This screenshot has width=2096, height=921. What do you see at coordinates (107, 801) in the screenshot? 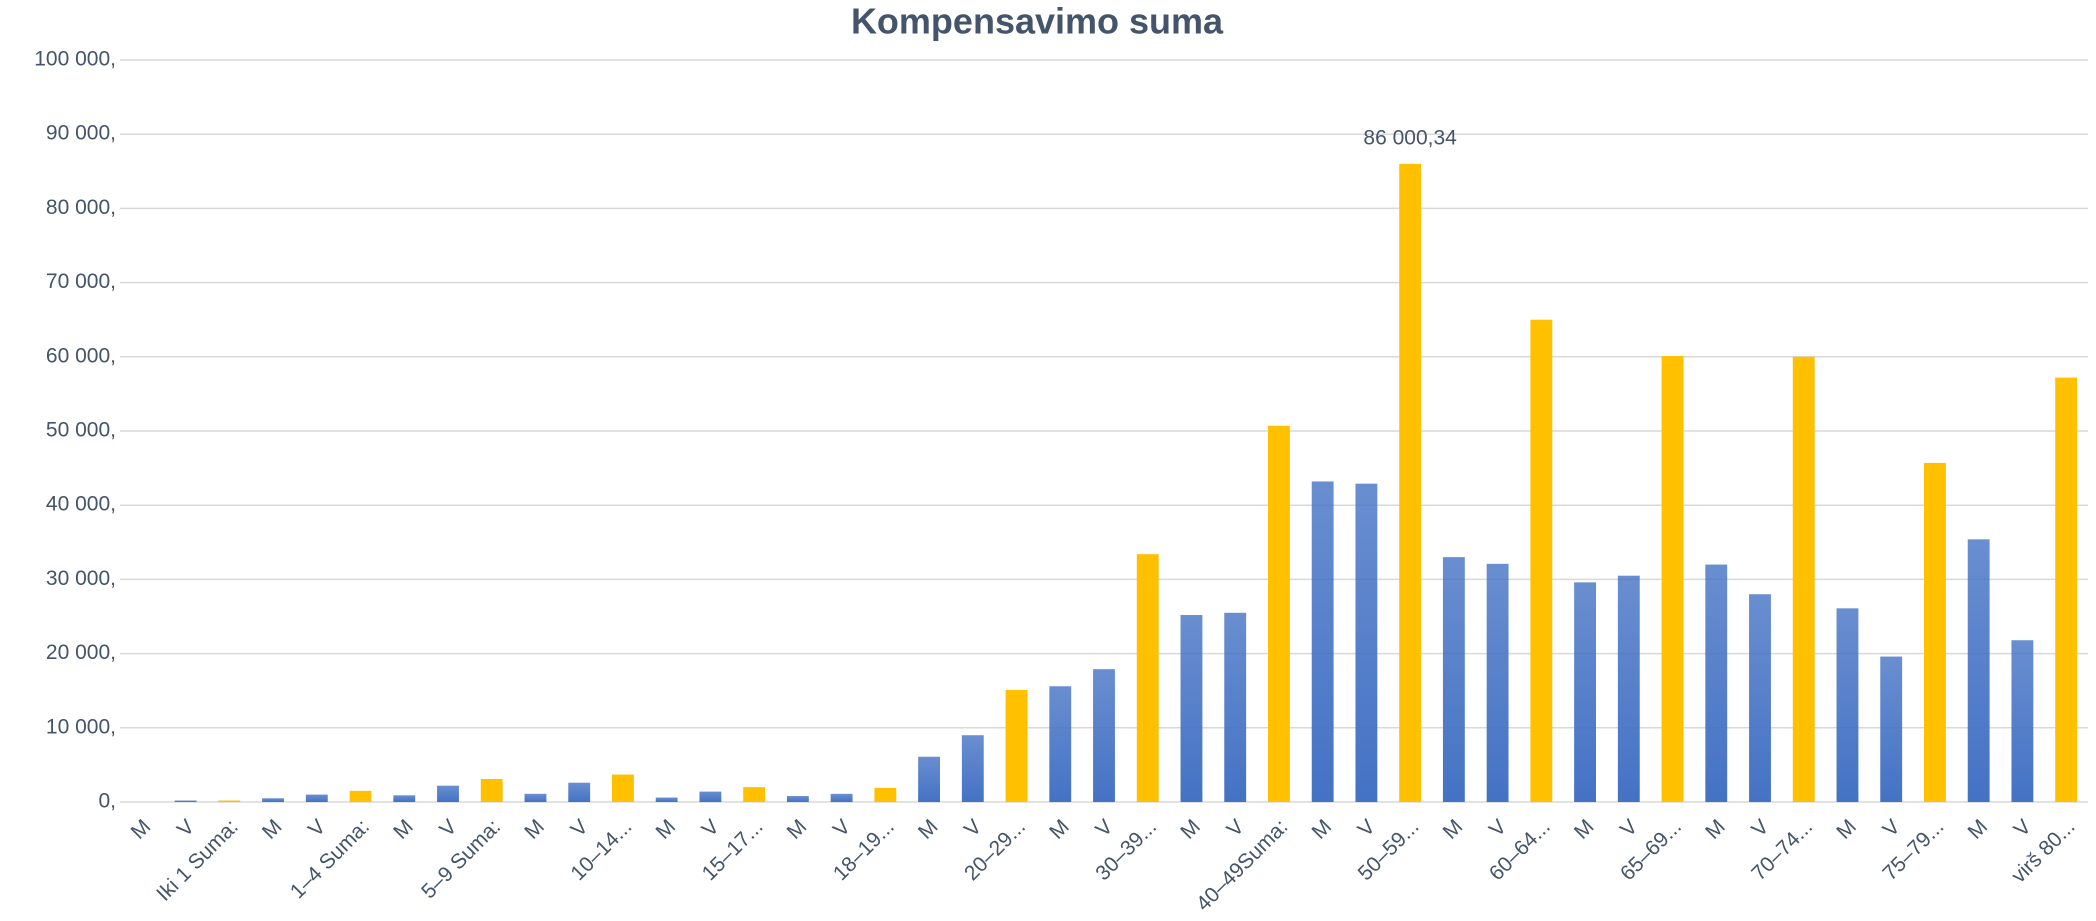
I see `y-tick-label: 0,` at bounding box center [107, 801].